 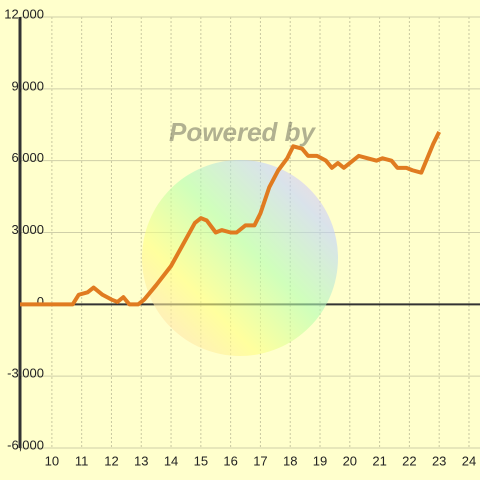 I want to click on x-tick-label: 16, so click(x=230, y=460).